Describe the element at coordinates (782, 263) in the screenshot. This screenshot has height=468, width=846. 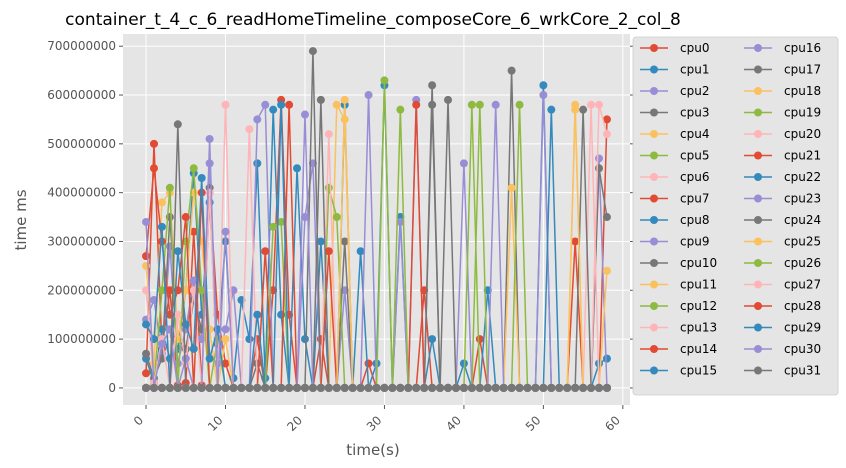
I see `legend-item-cpu26: cpu26` at that location.